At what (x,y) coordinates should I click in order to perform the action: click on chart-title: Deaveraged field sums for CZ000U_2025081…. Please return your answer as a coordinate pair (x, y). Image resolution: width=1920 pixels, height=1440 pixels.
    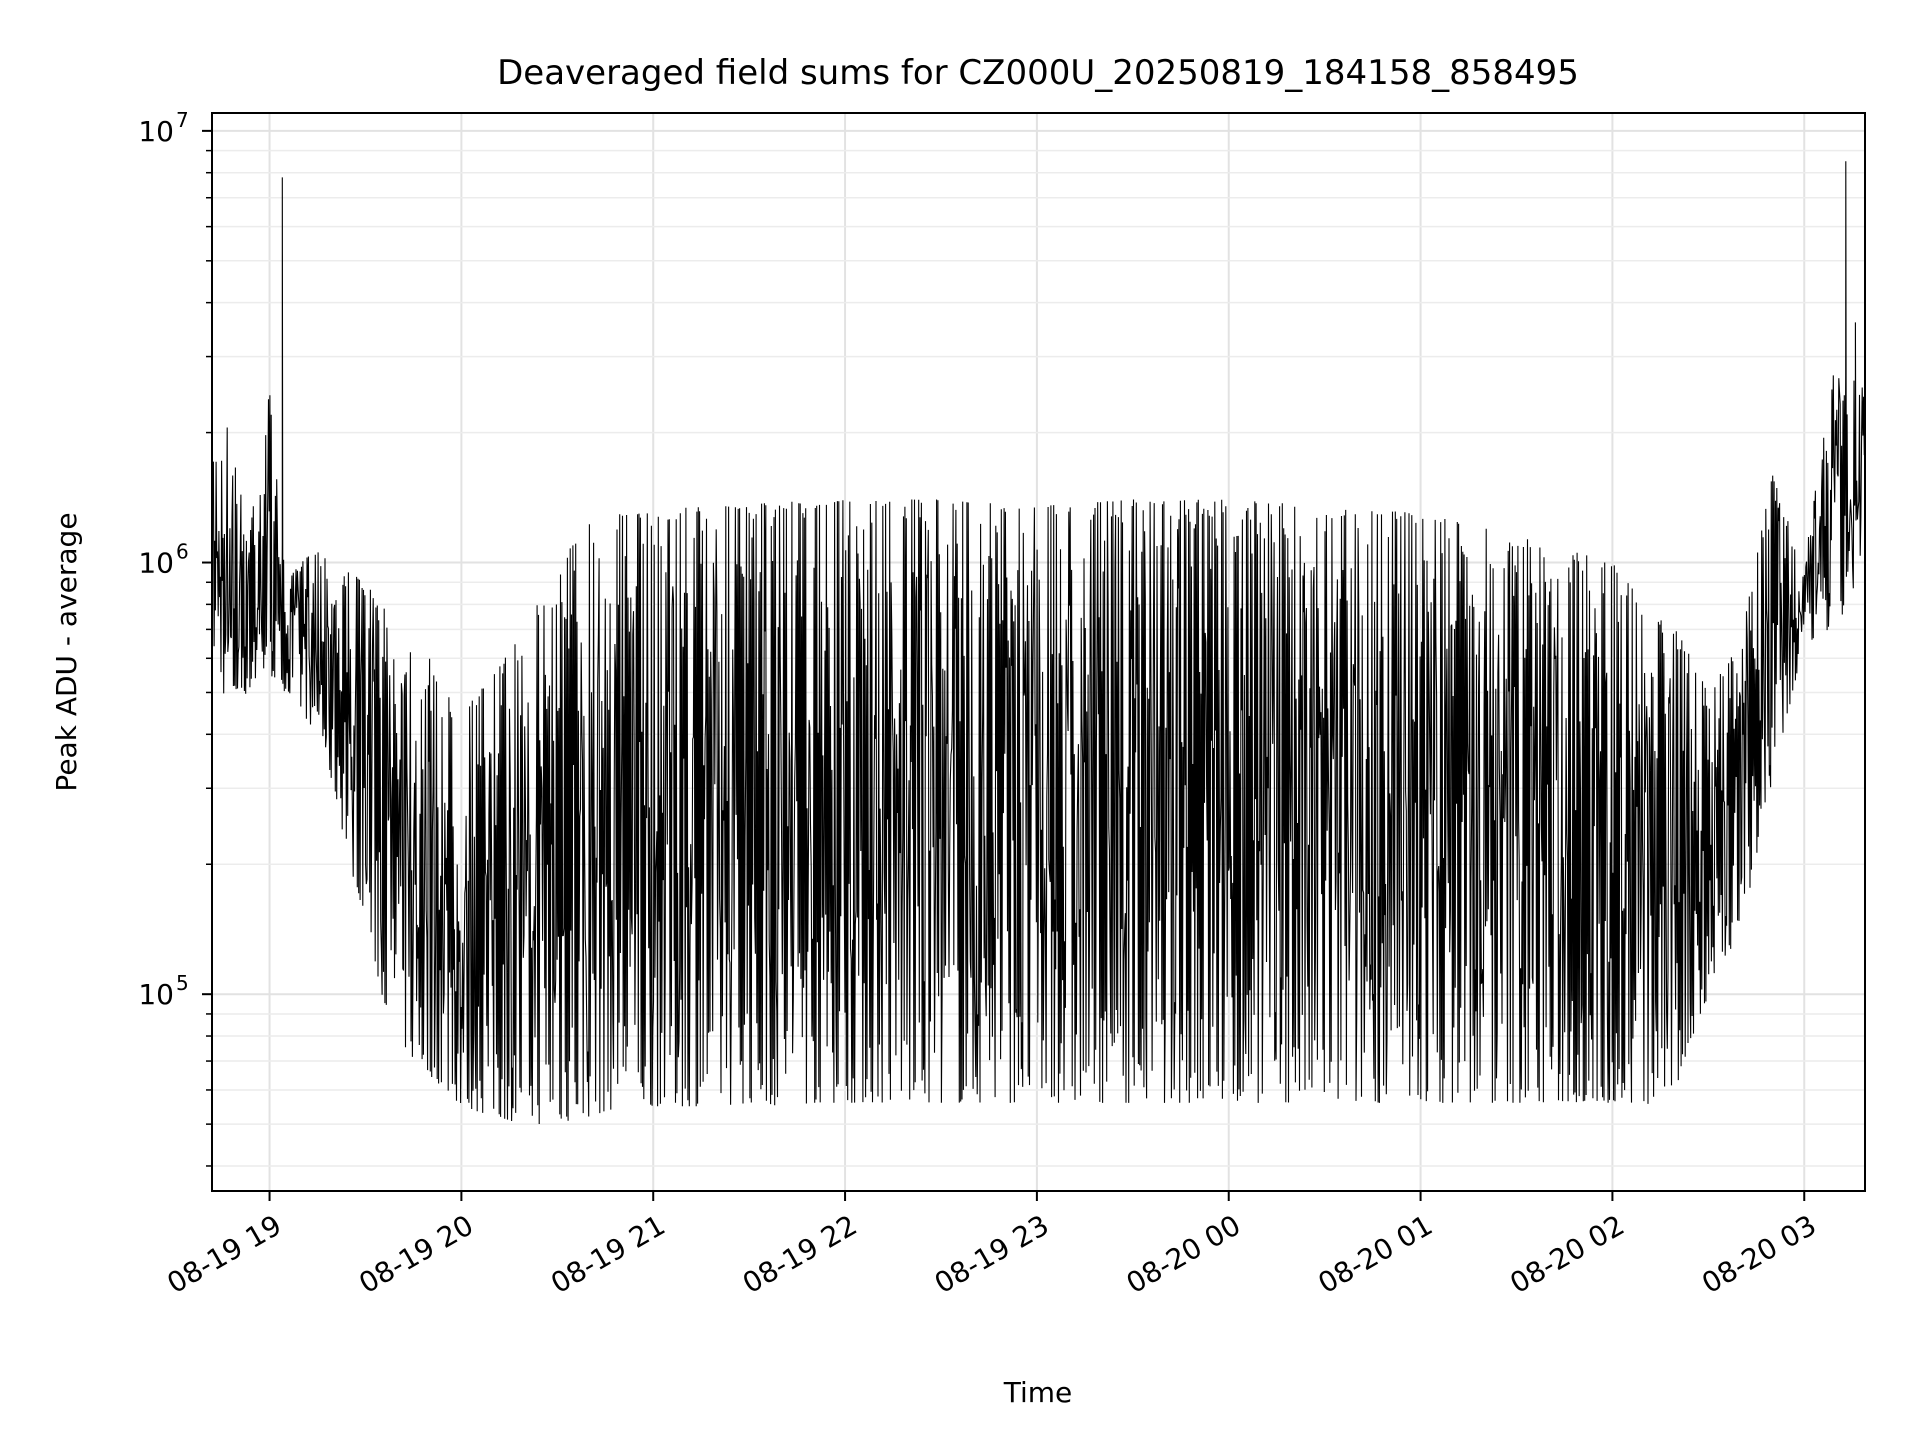
    Looking at the image, I should click on (1038, 73).